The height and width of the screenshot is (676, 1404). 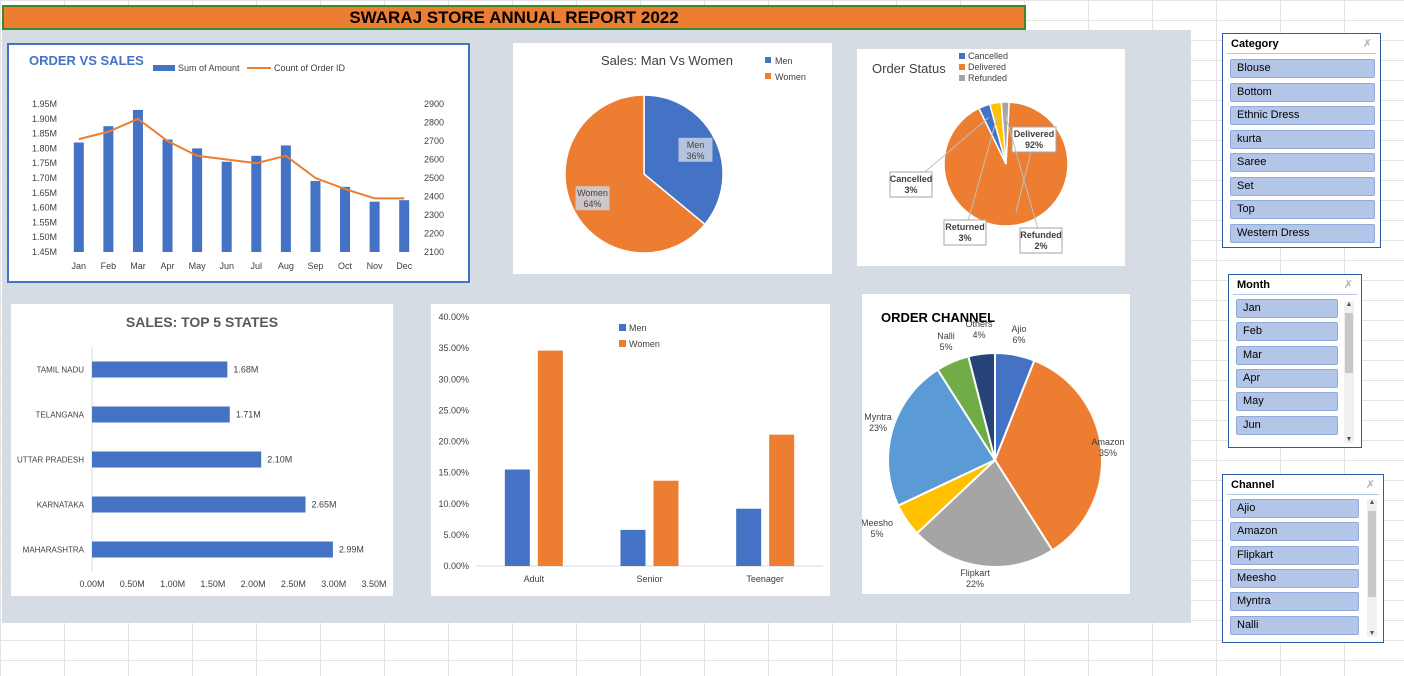 What do you see at coordinates (782, 500) in the screenshot?
I see `bar-women-teenager` at bounding box center [782, 500].